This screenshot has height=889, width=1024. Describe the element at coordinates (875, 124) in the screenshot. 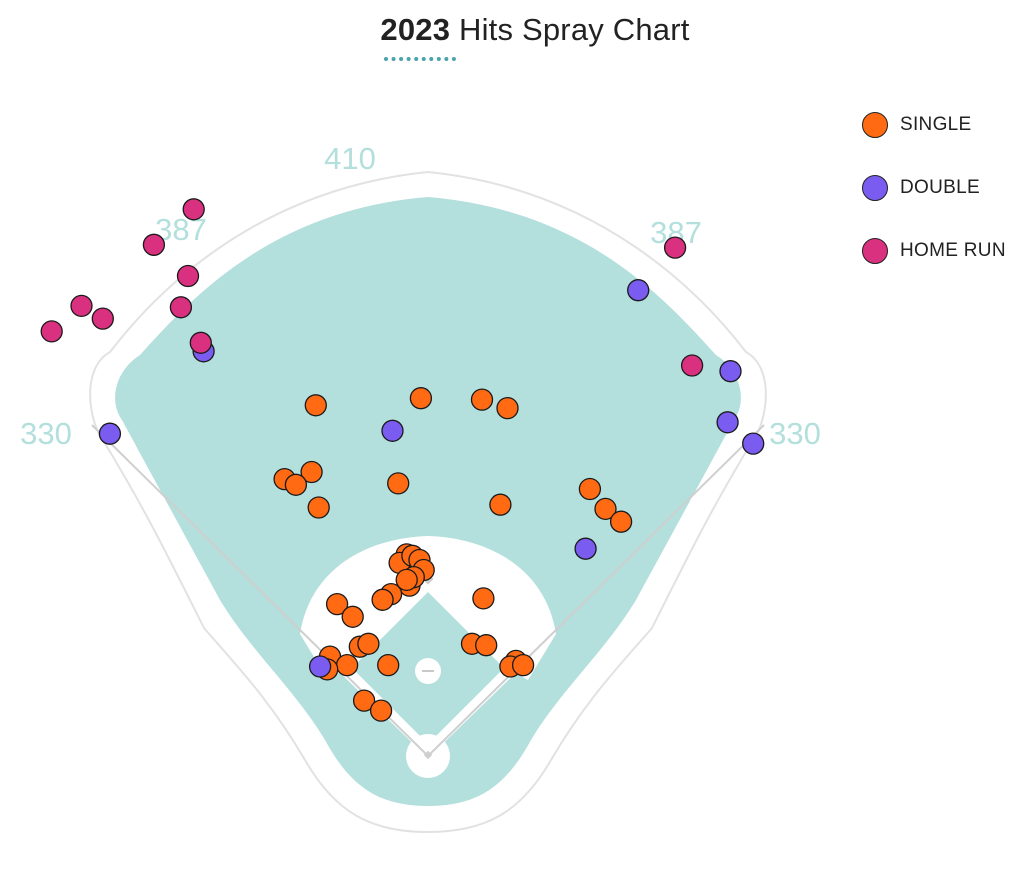

I see `legend-swatch-single` at that location.